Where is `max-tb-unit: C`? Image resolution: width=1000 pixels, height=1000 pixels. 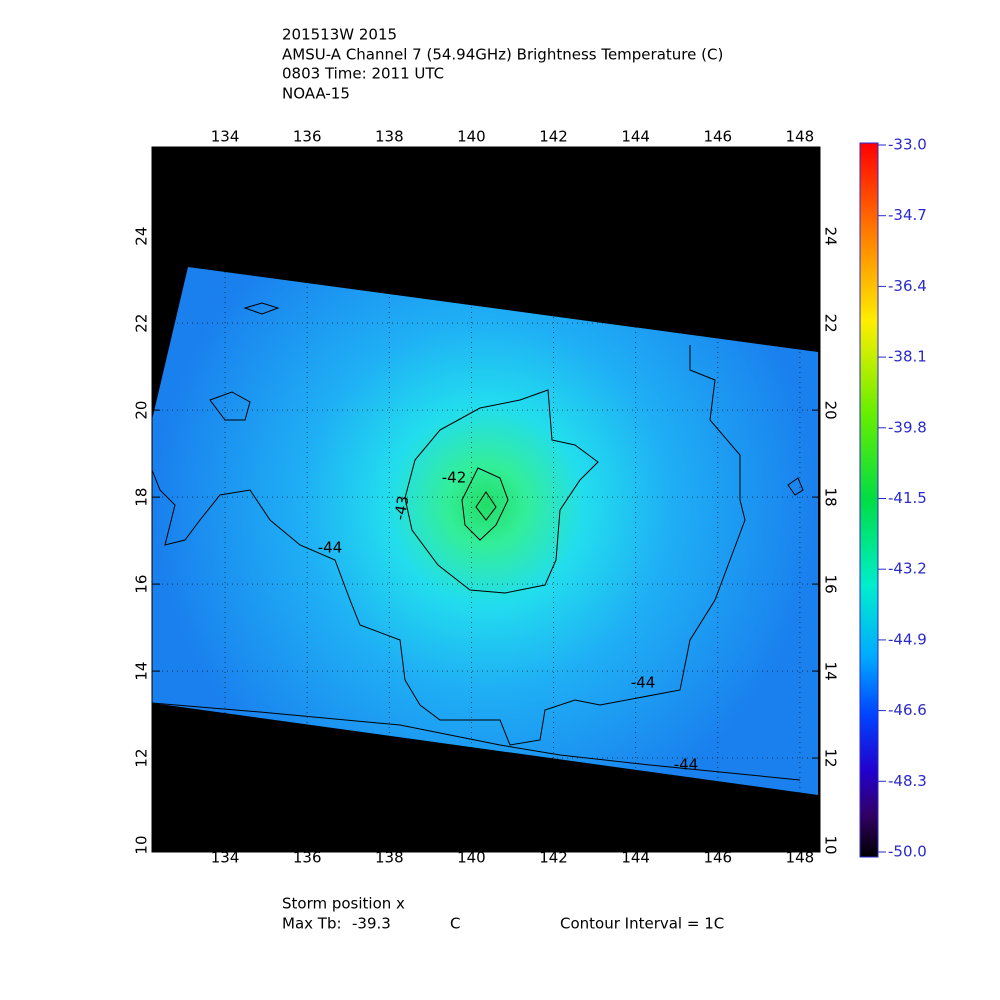 max-tb-unit: C is located at coordinates (455, 924).